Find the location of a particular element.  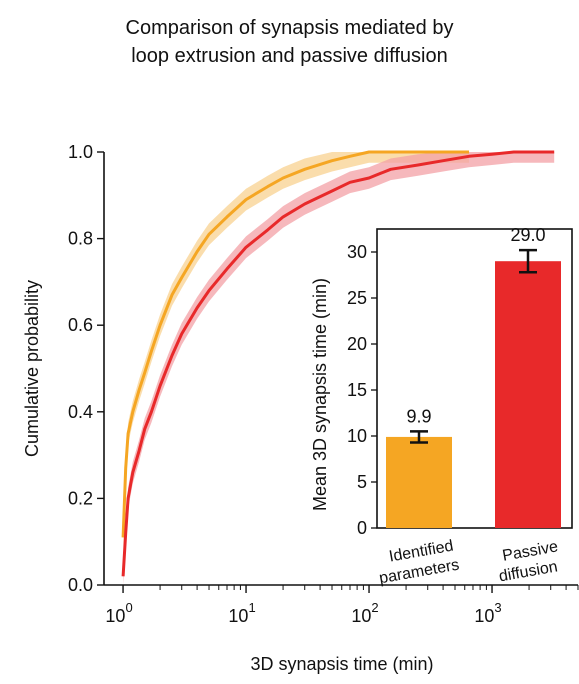

y-tick-label: 0.0 is located at coordinates (80, 585).